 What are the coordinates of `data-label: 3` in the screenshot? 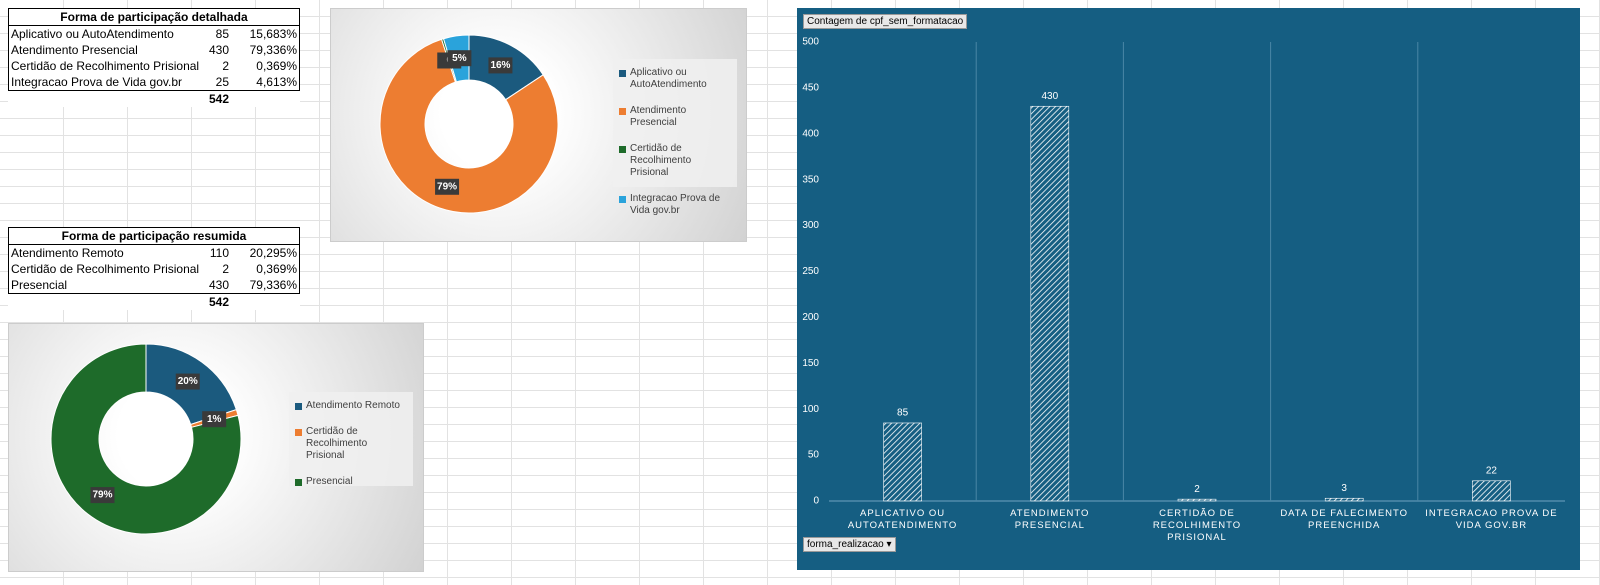 It's located at (1344, 488).